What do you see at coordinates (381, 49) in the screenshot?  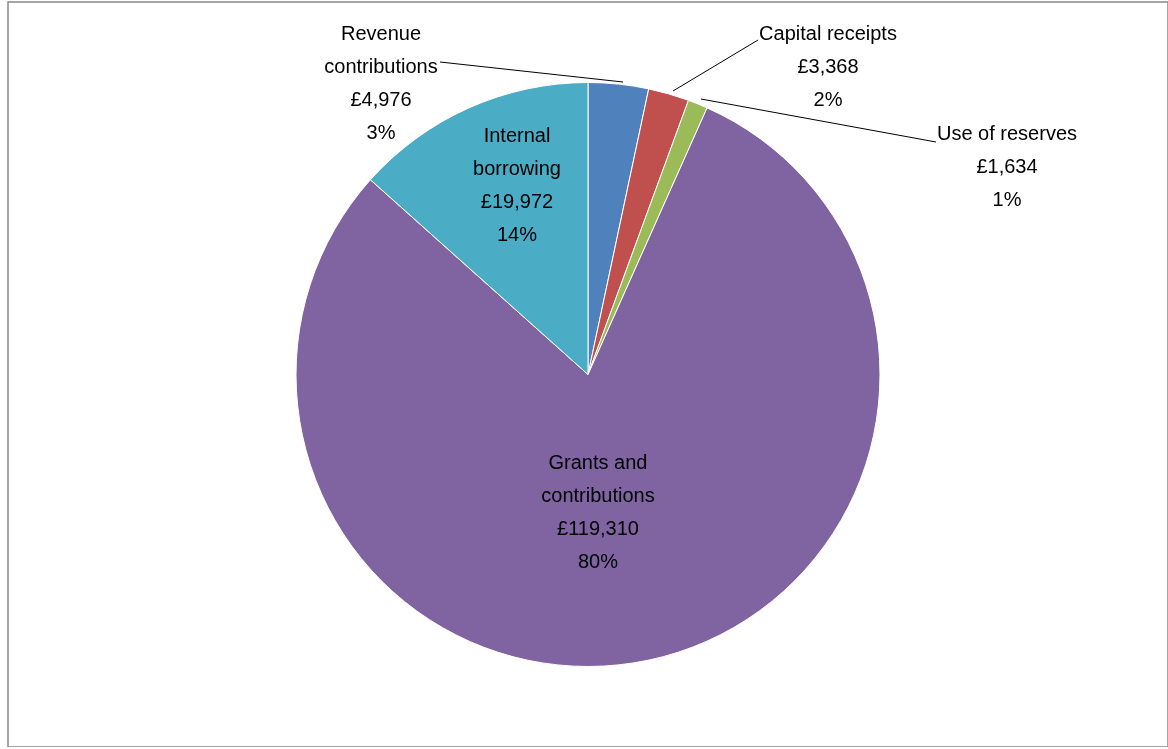 I see `slice-label: Revenue contributions` at bounding box center [381, 49].